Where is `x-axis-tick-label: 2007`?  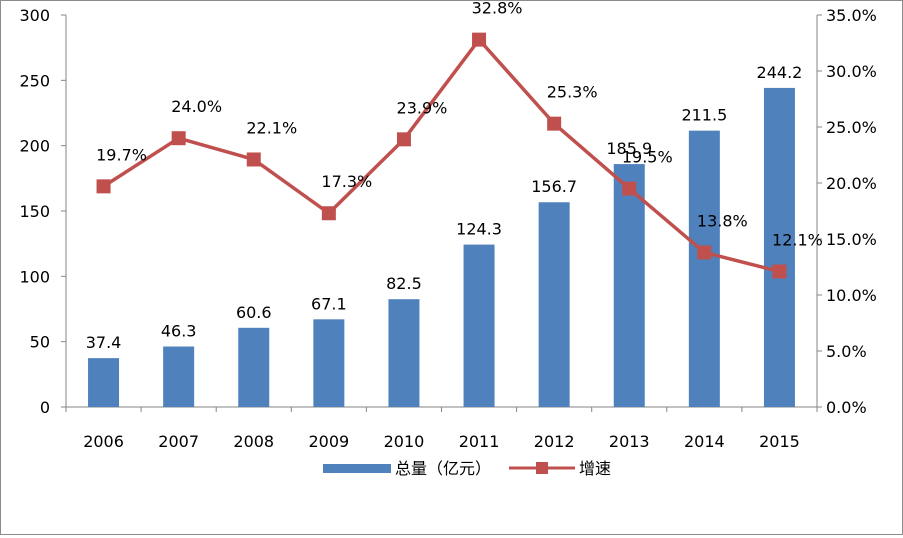
x-axis-tick-label: 2007 is located at coordinates (178, 441).